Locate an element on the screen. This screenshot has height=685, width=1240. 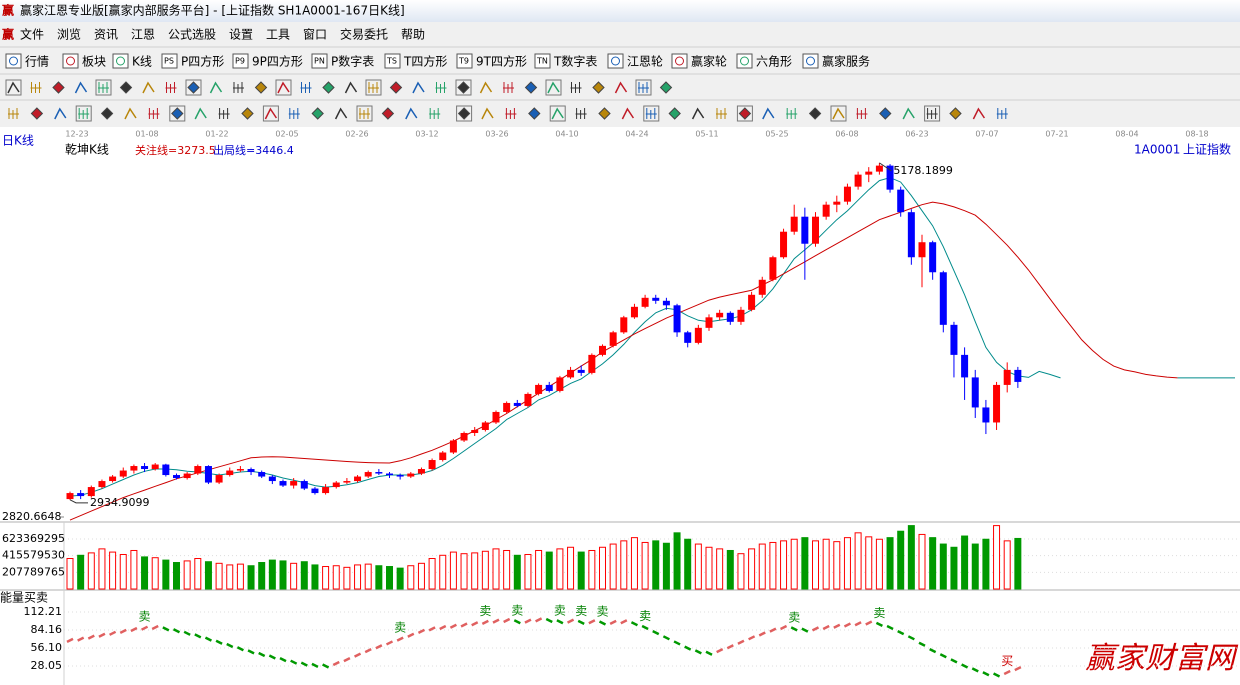
menu-item: 浏览 is located at coordinates (69, 34).